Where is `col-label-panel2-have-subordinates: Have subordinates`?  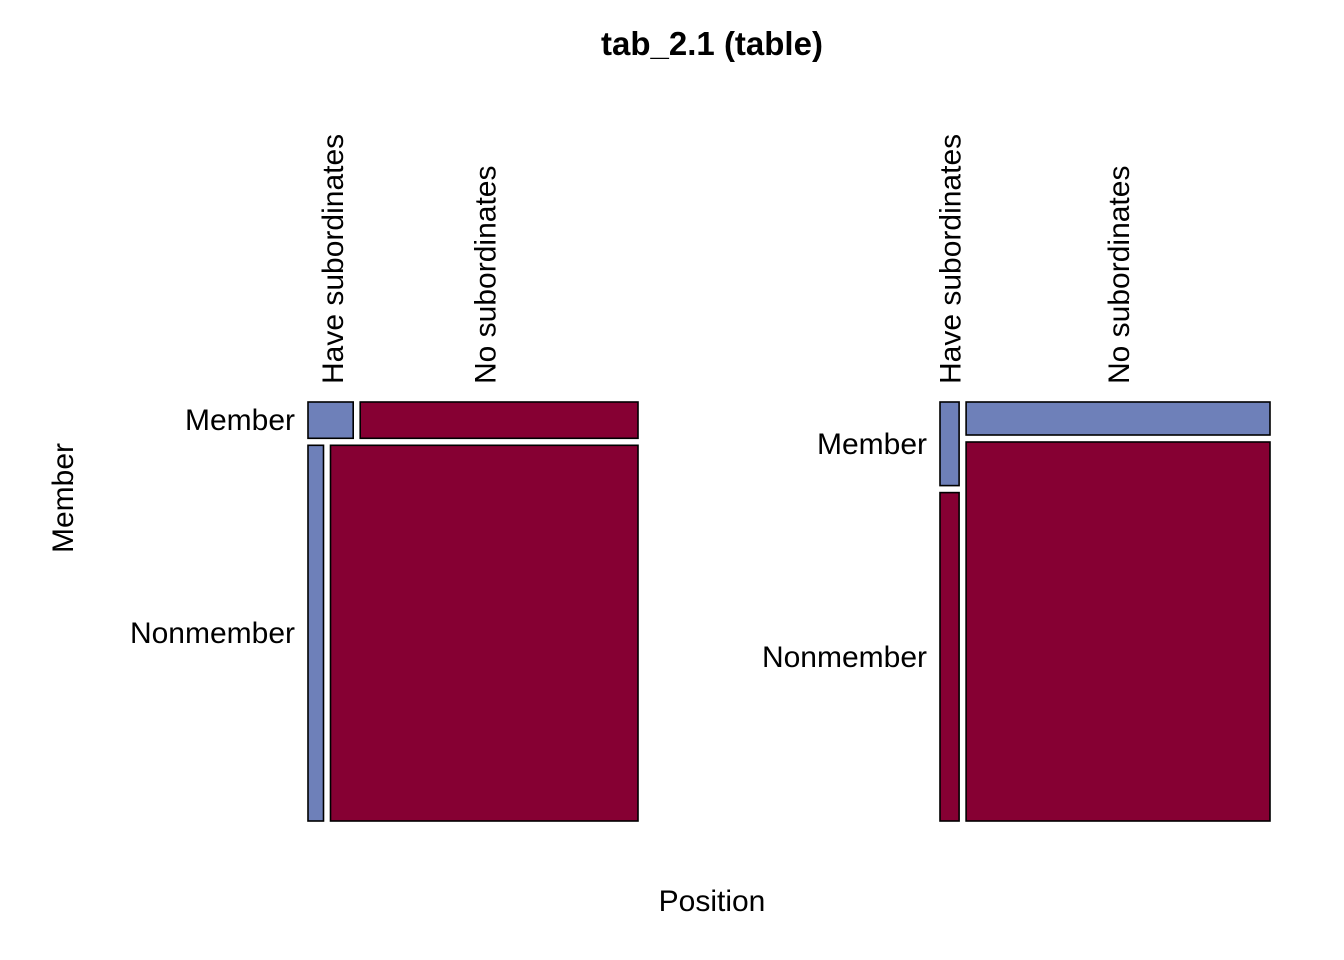
col-label-panel2-have-subordinates: Have subordinates is located at coordinates (951, 259).